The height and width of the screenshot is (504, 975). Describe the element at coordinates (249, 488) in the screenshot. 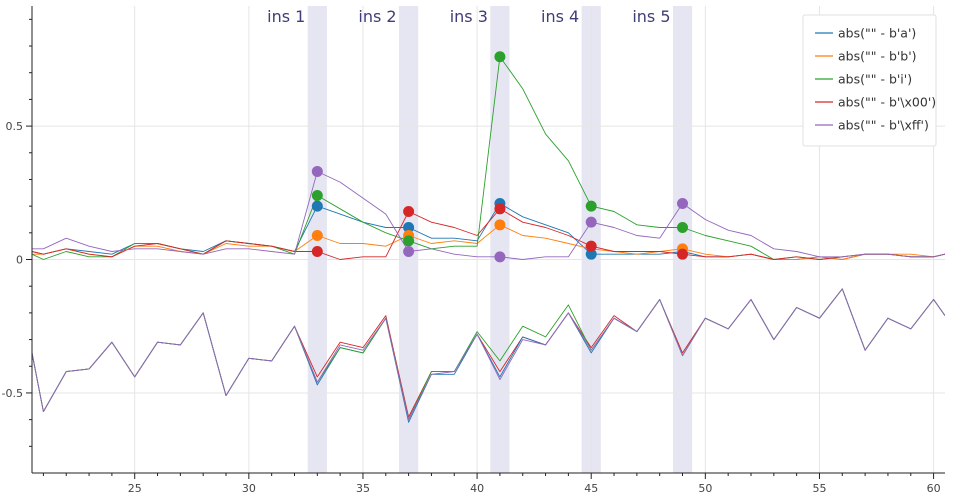

I see `x-tick-label: 30` at that location.